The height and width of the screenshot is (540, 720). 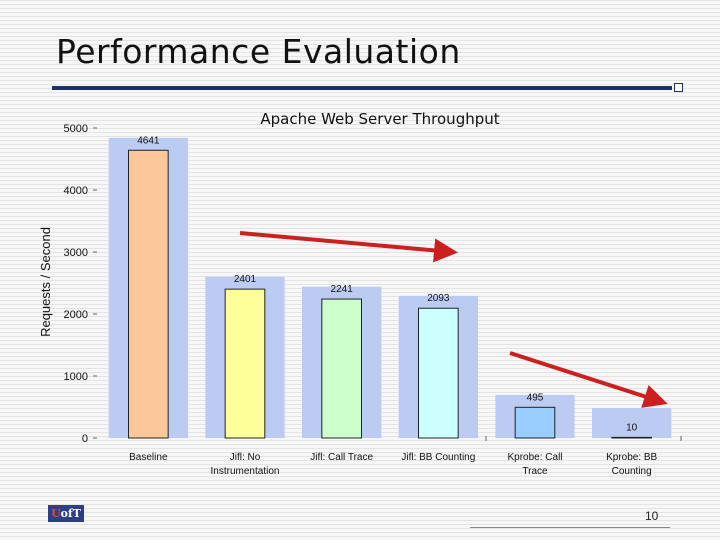 I want to click on trend-arrow-kprobe, so click(x=588, y=379).